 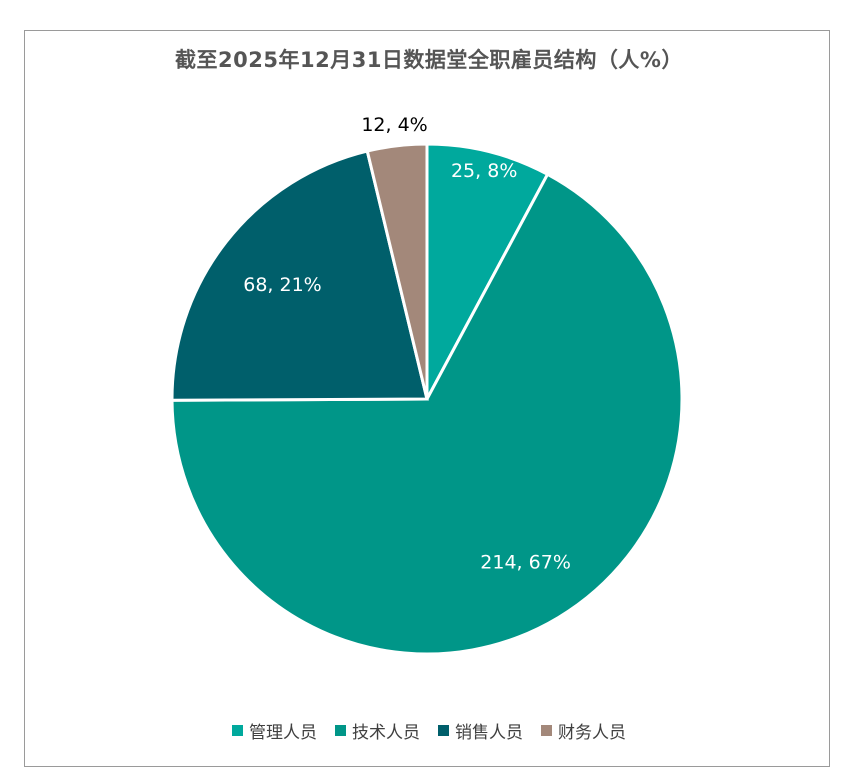 What do you see at coordinates (592, 733) in the screenshot?
I see `legend-label: 财务人员` at bounding box center [592, 733].